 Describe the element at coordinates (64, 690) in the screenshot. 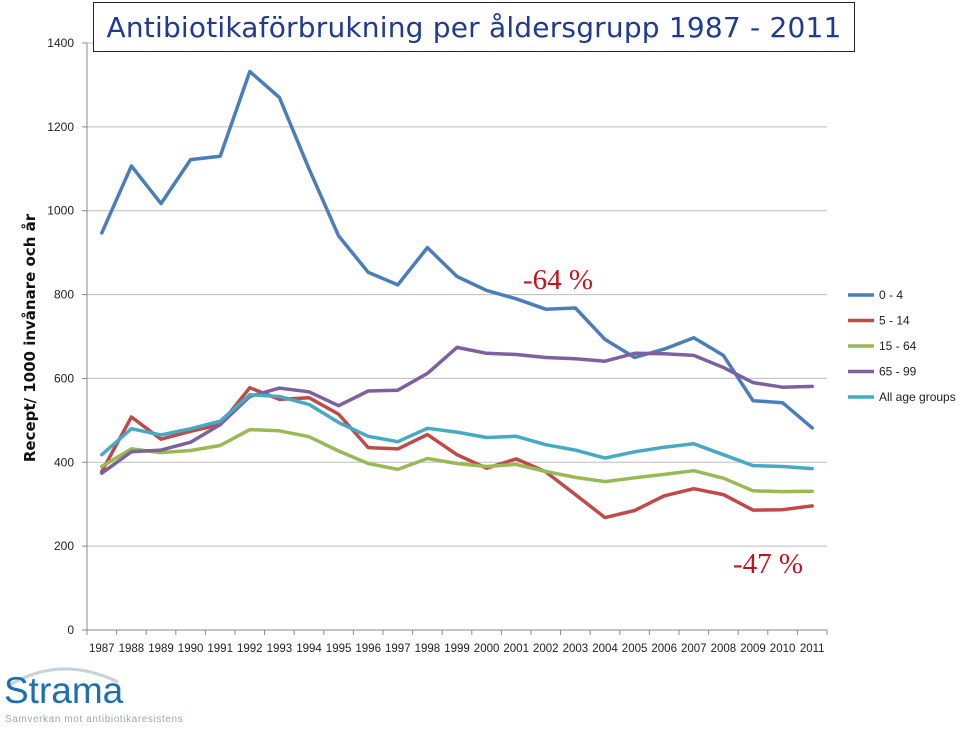

I see `strama-logo: Strama` at that location.